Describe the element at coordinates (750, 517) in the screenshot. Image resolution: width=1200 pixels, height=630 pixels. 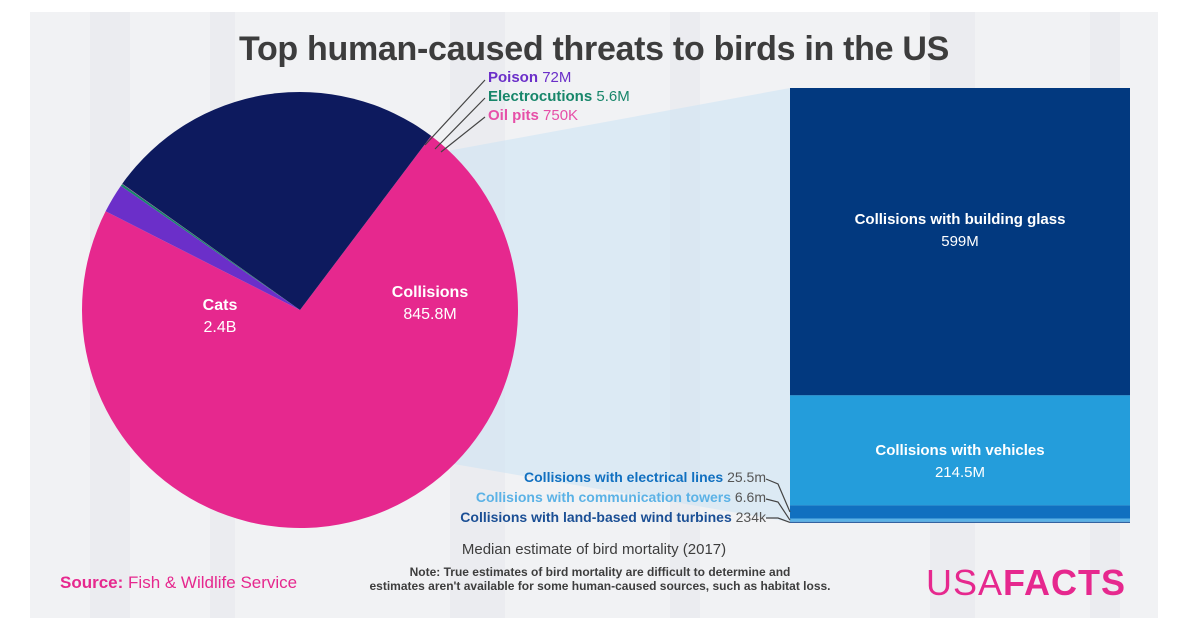
I see `bar-value: 234k` at that location.